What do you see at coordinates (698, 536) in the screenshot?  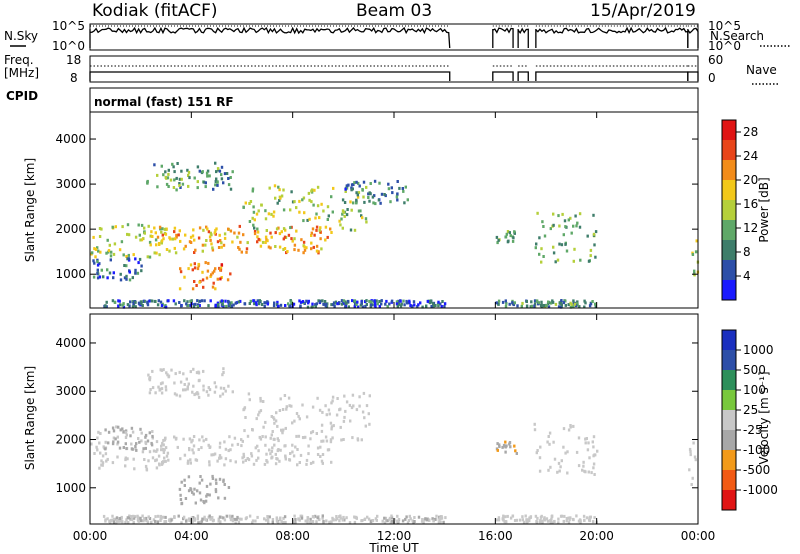 I see `xtick-label: 00:00` at bounding box center [698, 536].